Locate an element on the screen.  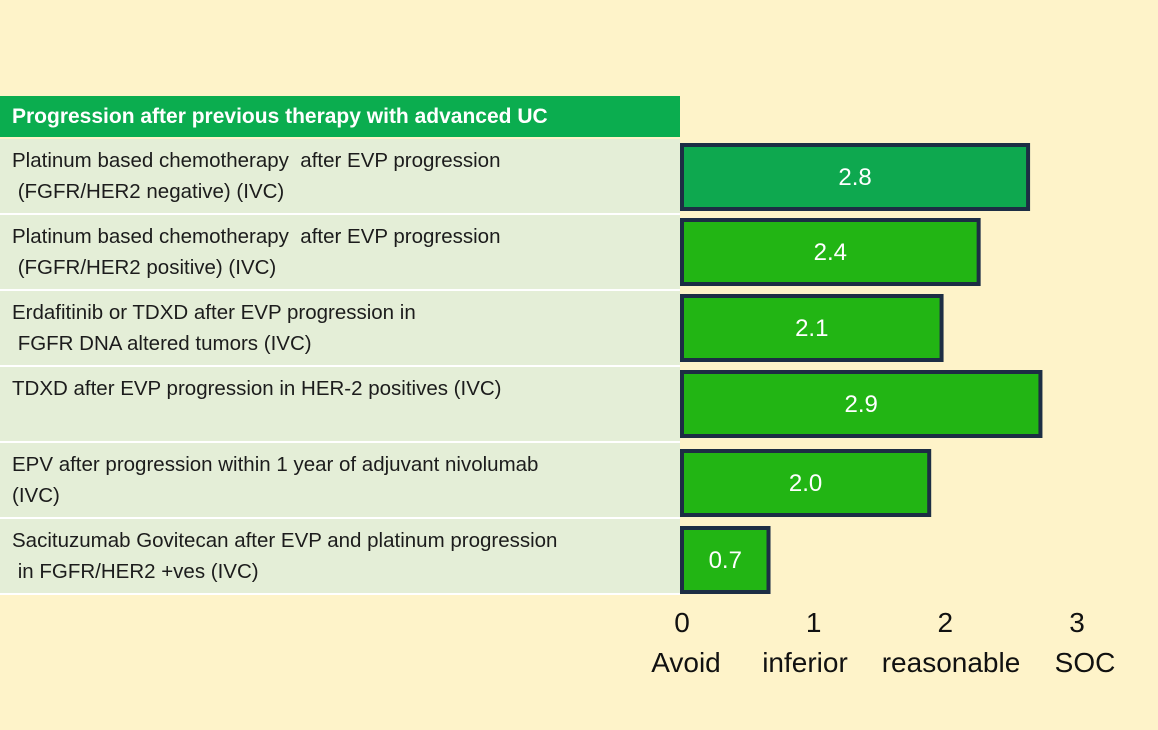
bar-value-label: 2.9 is located at coordinates (861, 404).